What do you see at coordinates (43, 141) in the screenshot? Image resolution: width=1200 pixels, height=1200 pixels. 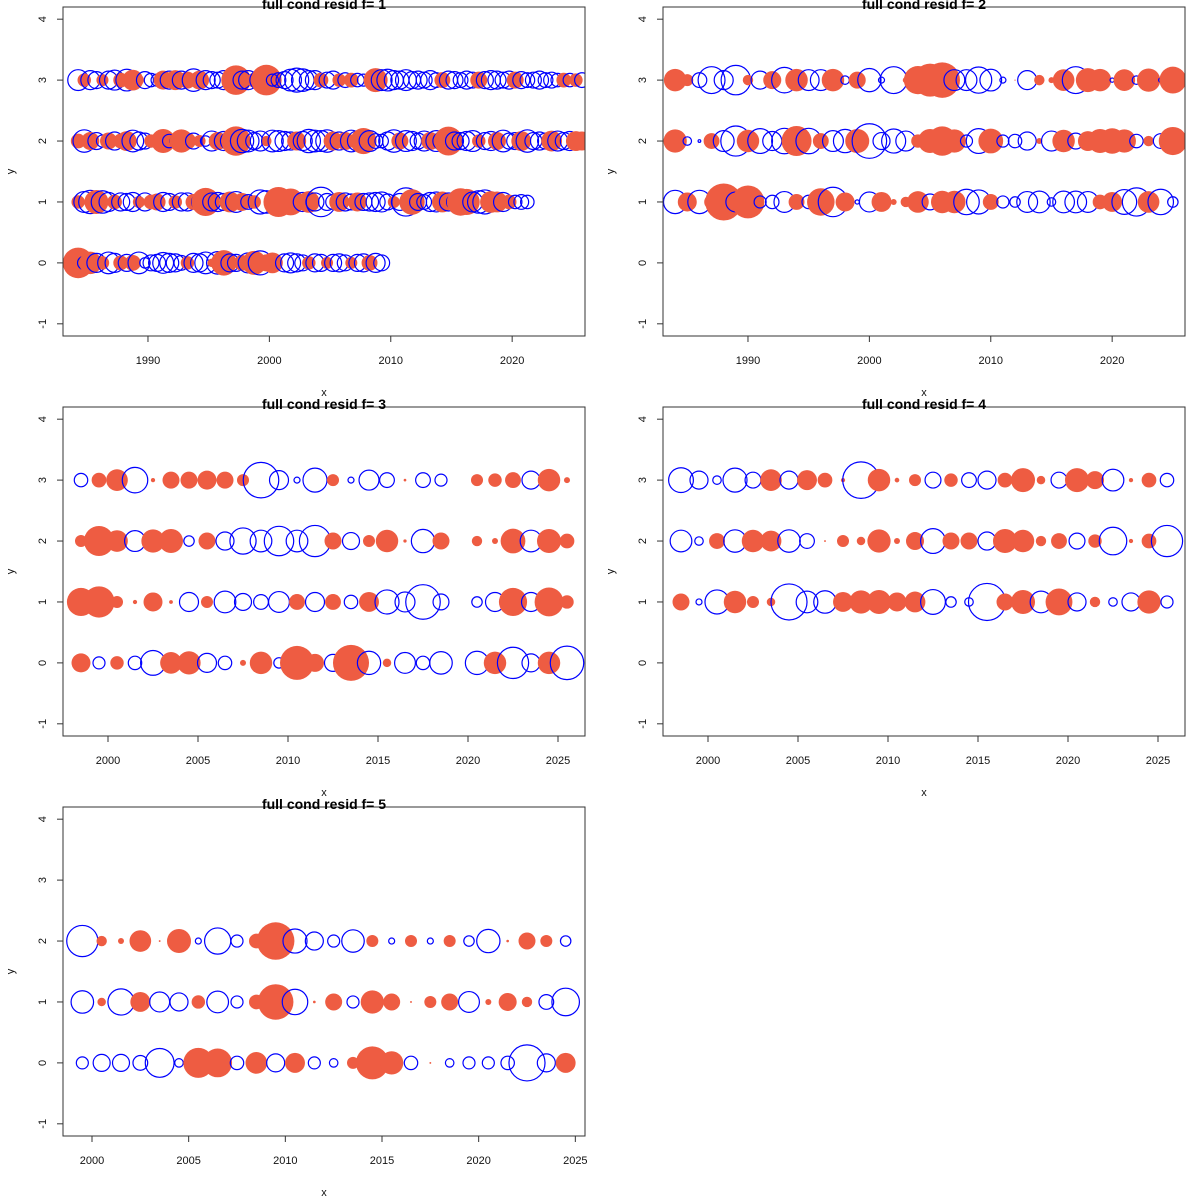 I see `y-tick-label: 2` at bounding box center [43, 141].